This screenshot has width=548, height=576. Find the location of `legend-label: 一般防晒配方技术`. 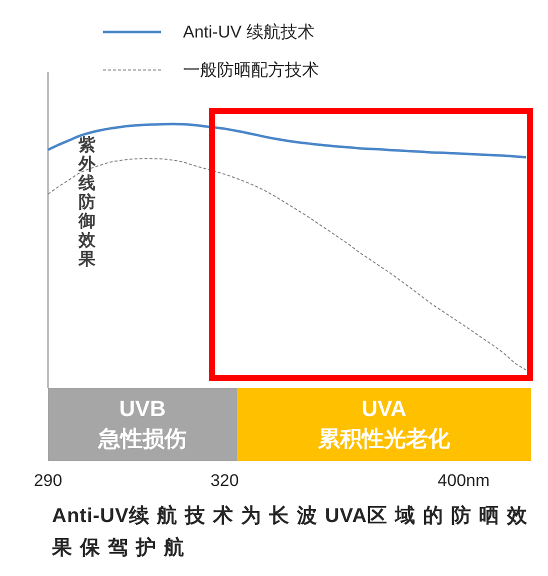

legend-label: 一般防晒配方技术 is located at coordinates (251, 70).